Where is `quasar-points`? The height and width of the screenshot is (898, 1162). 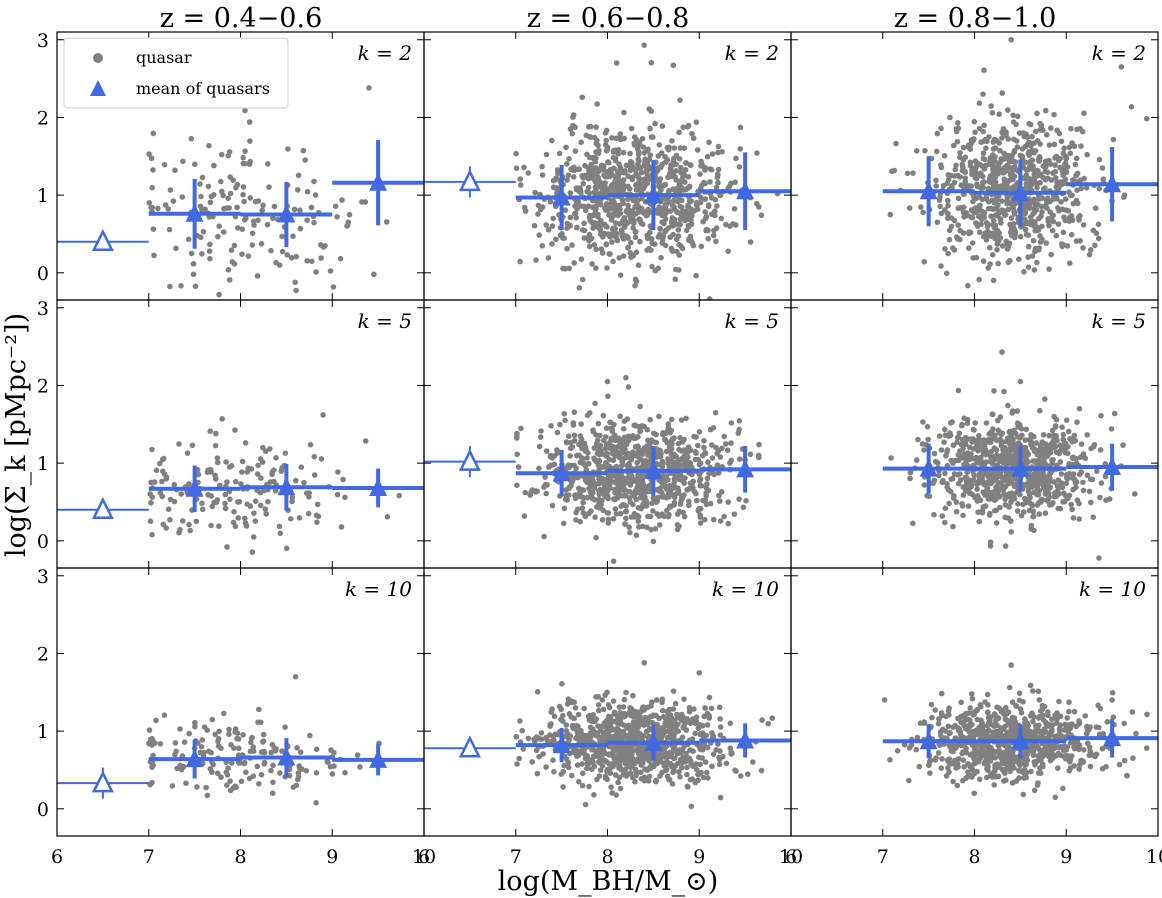 quasar-points is located at coordinates (268, 192).